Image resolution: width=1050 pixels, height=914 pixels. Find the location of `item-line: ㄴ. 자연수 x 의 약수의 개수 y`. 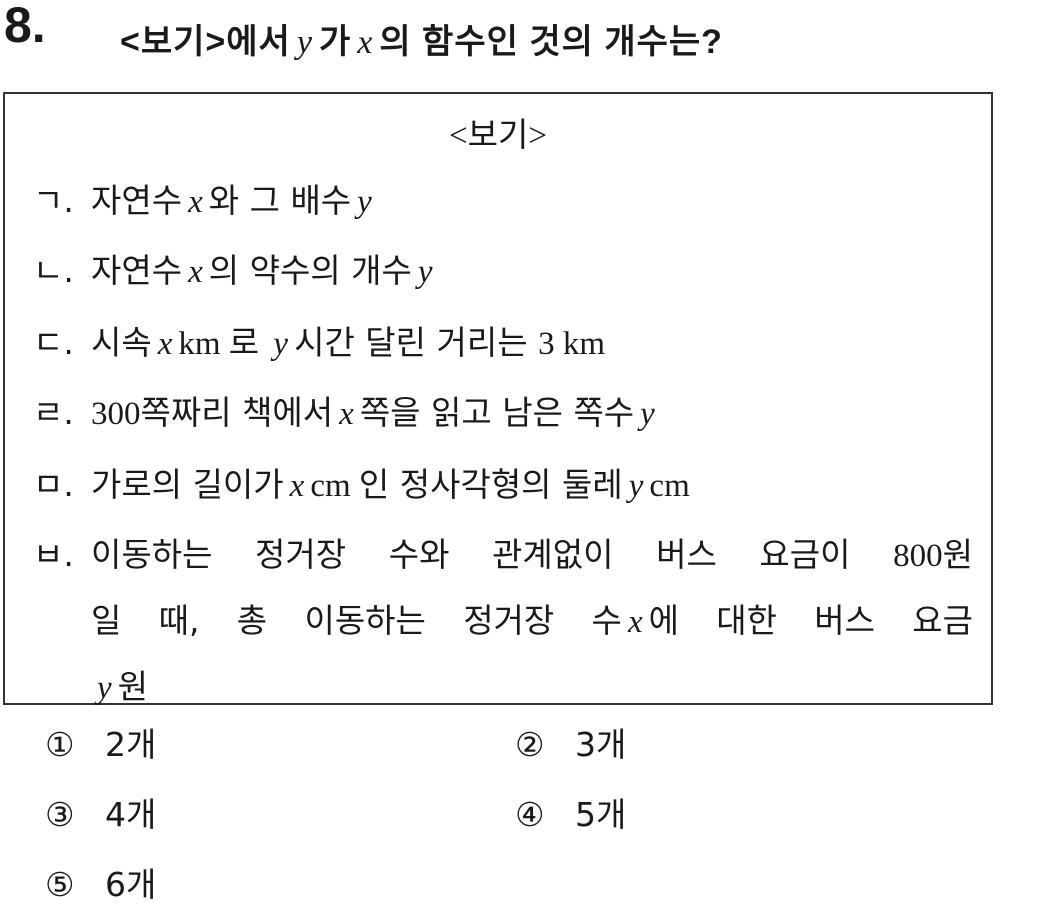

item-line: ㄴ. 자연수 x 의 약수의 개수 y is located at coordinates (503, 277).